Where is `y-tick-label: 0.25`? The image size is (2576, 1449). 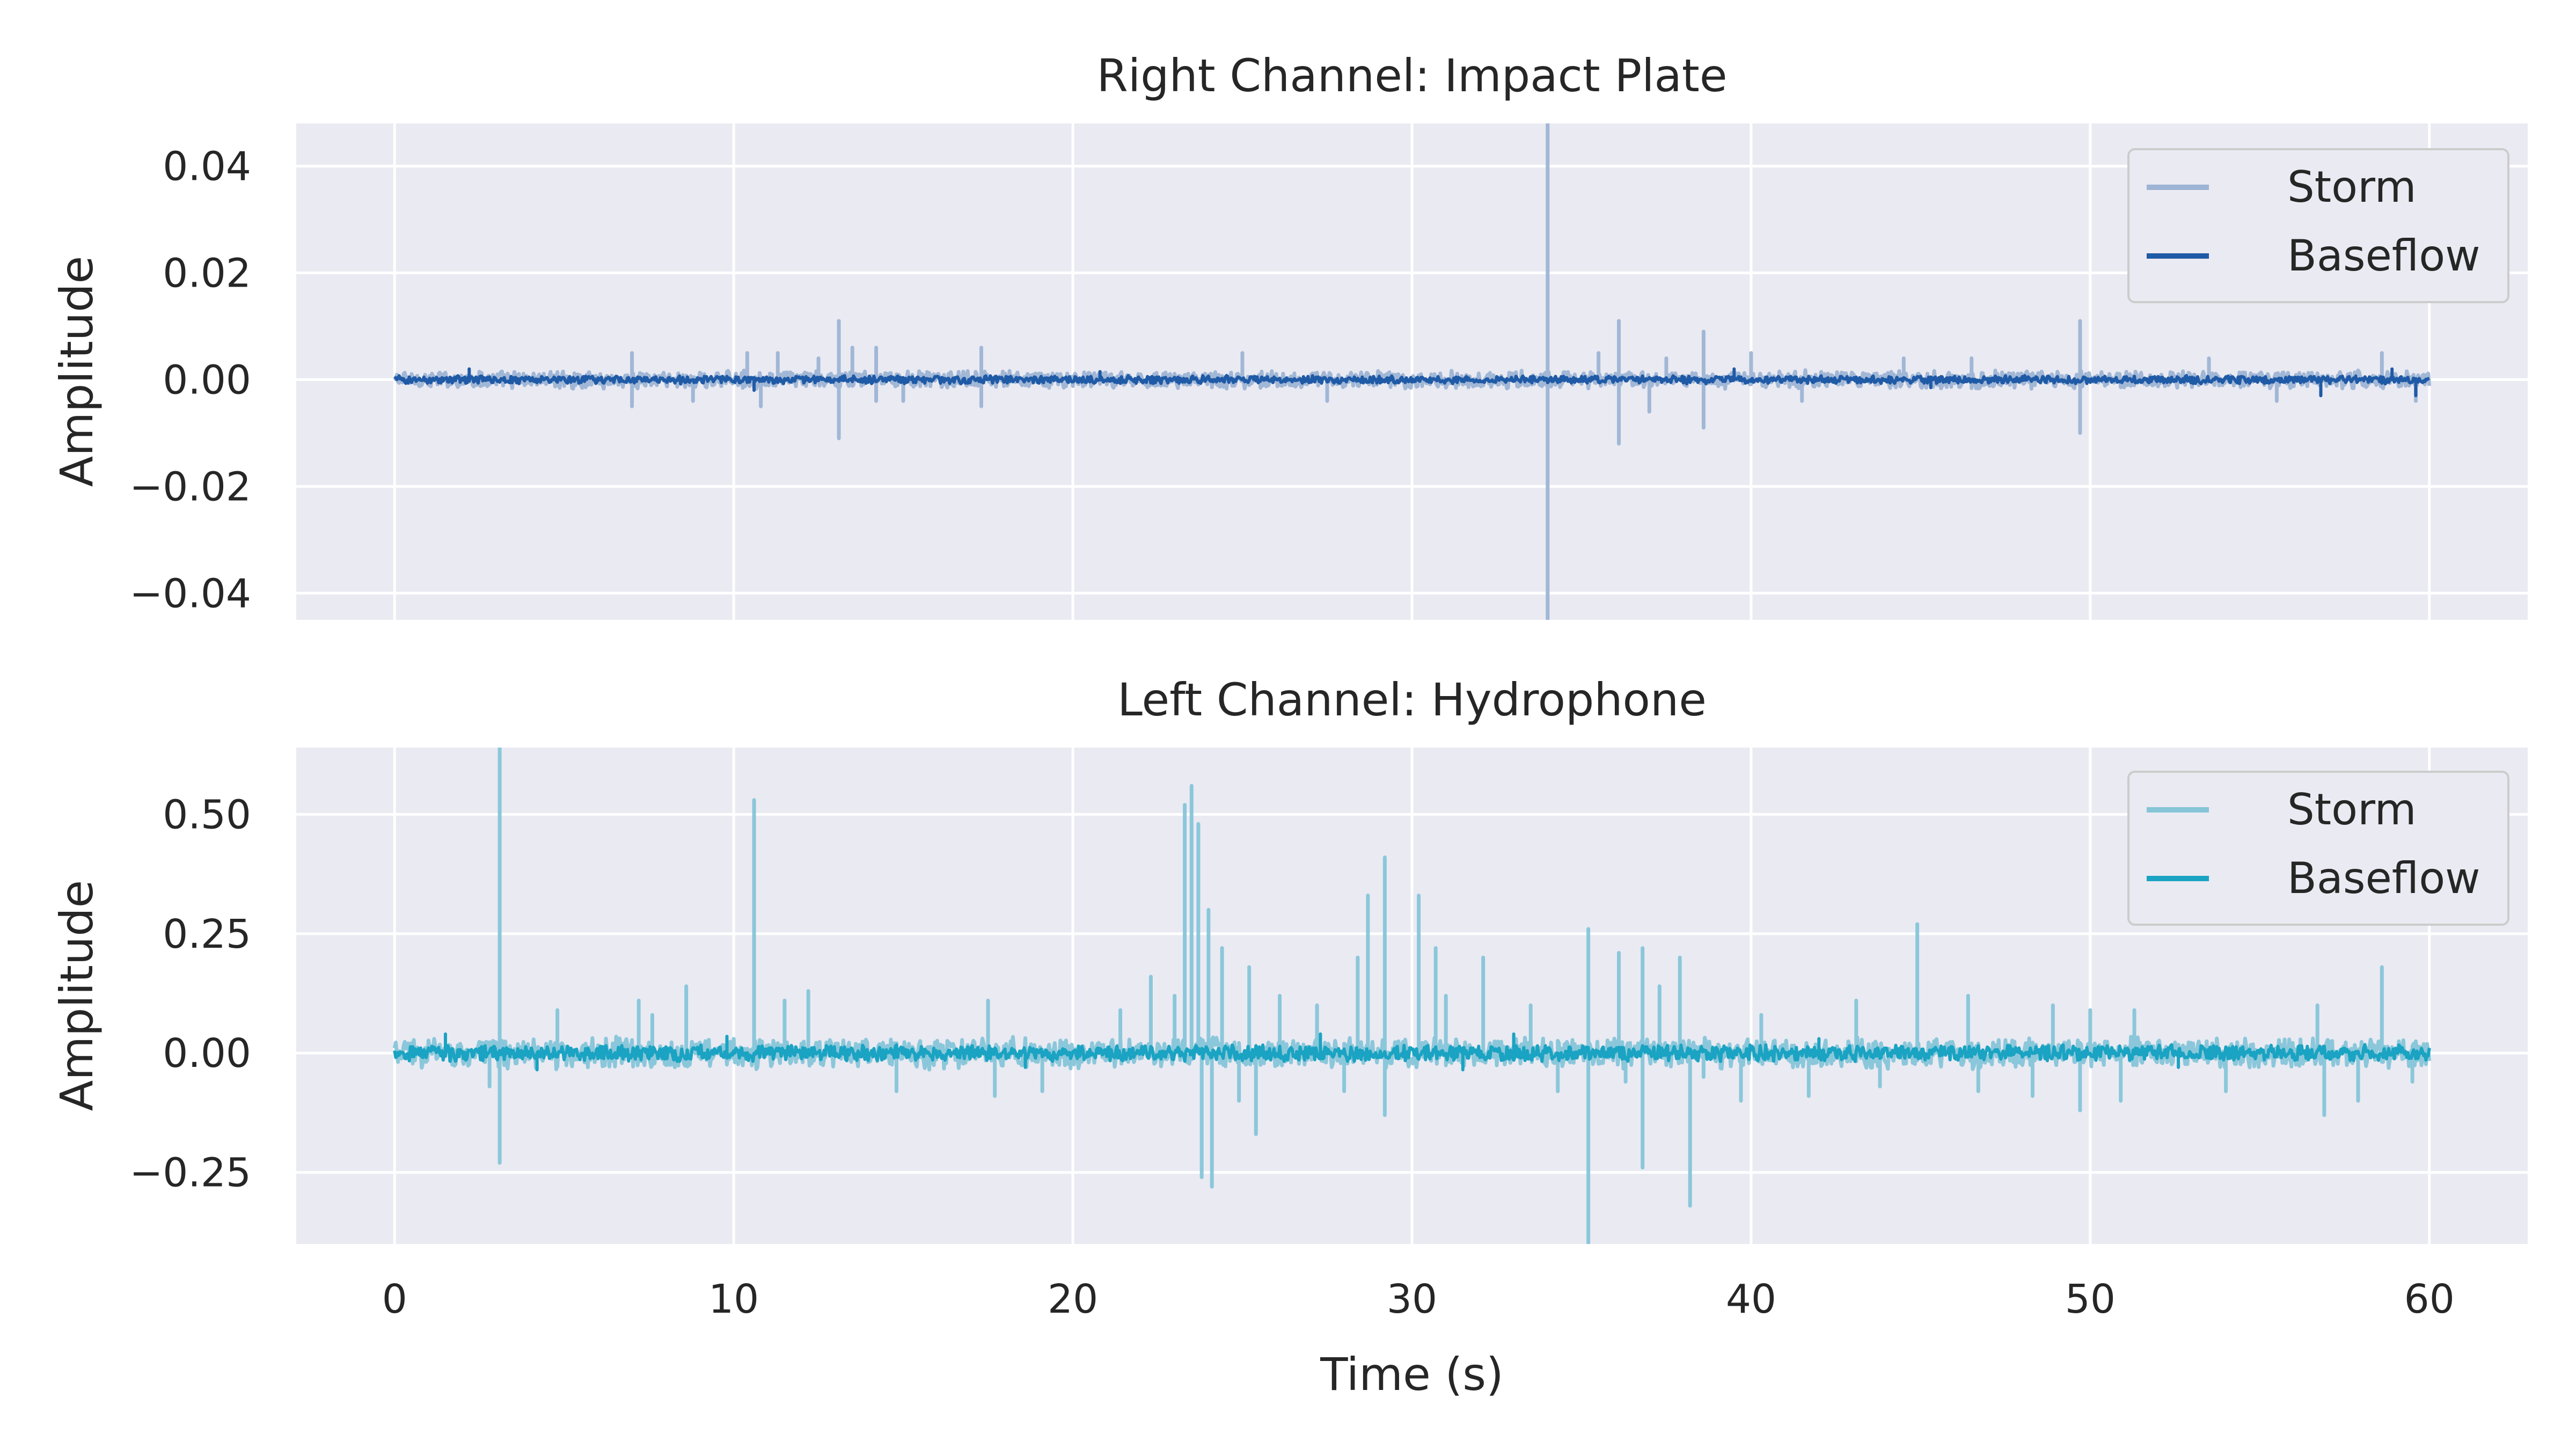
y-tick-label: 0.25 is located at coordinates (207, 934).